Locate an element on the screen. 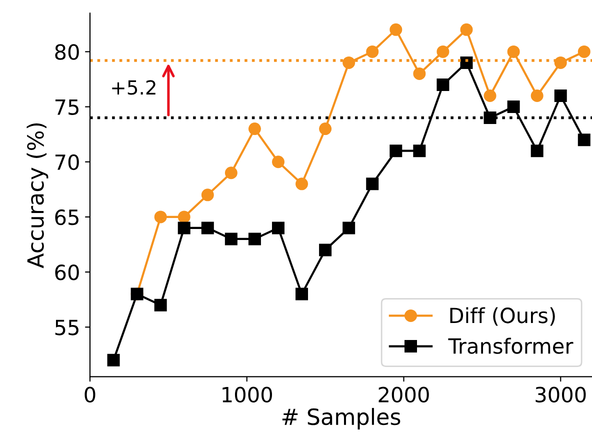  y-tick-label: 75 is located at coordinates (66, 107).